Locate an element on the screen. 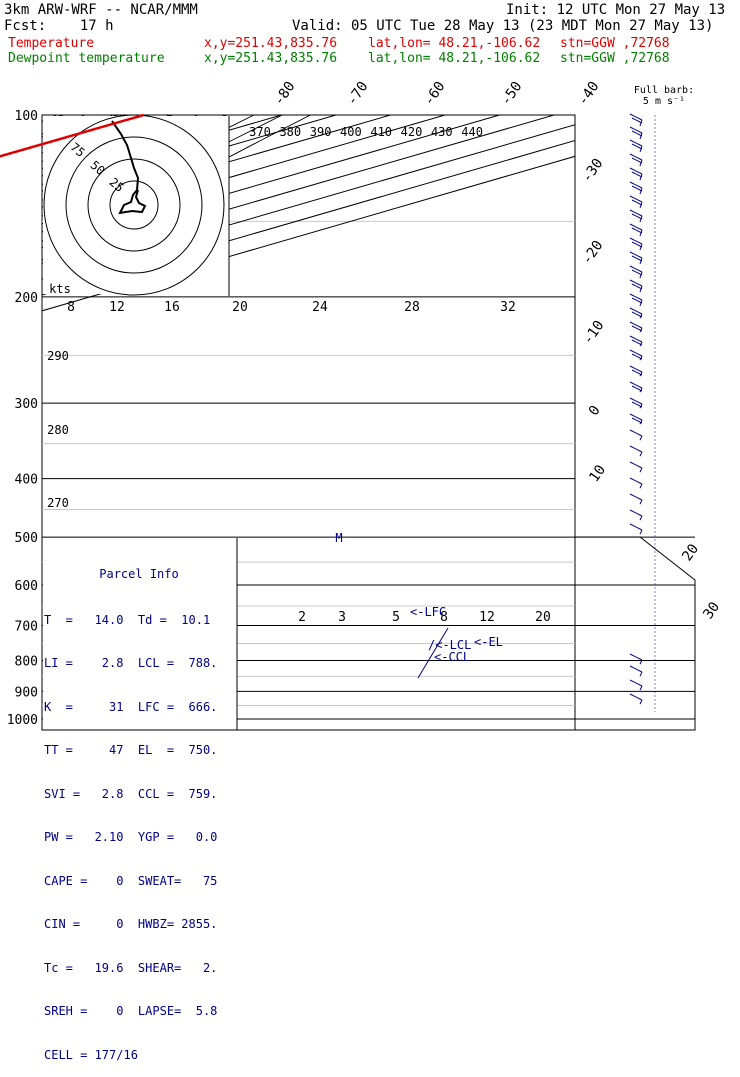  isotherm-label: -40 is located at coordinates (589, 94).